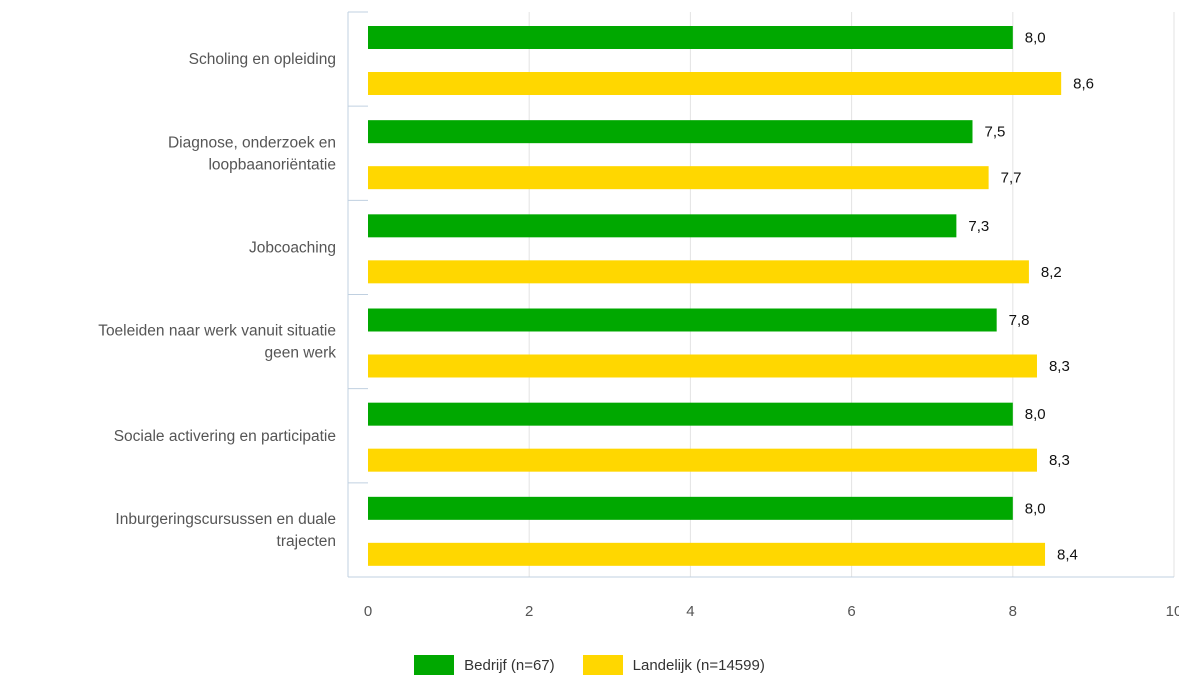  What do you see at coordinates (690, 611) in the screenshot?
I see `x-tick-label: 4` at bounding box center [690, 611].